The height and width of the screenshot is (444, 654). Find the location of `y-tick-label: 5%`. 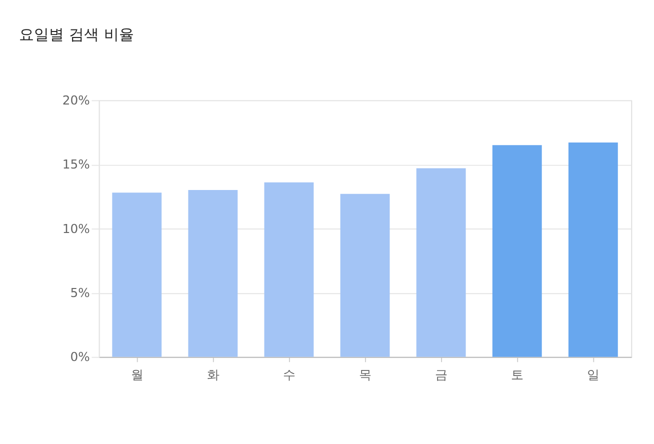

y-tick-label: 5% is located at coordinates (80, 293).